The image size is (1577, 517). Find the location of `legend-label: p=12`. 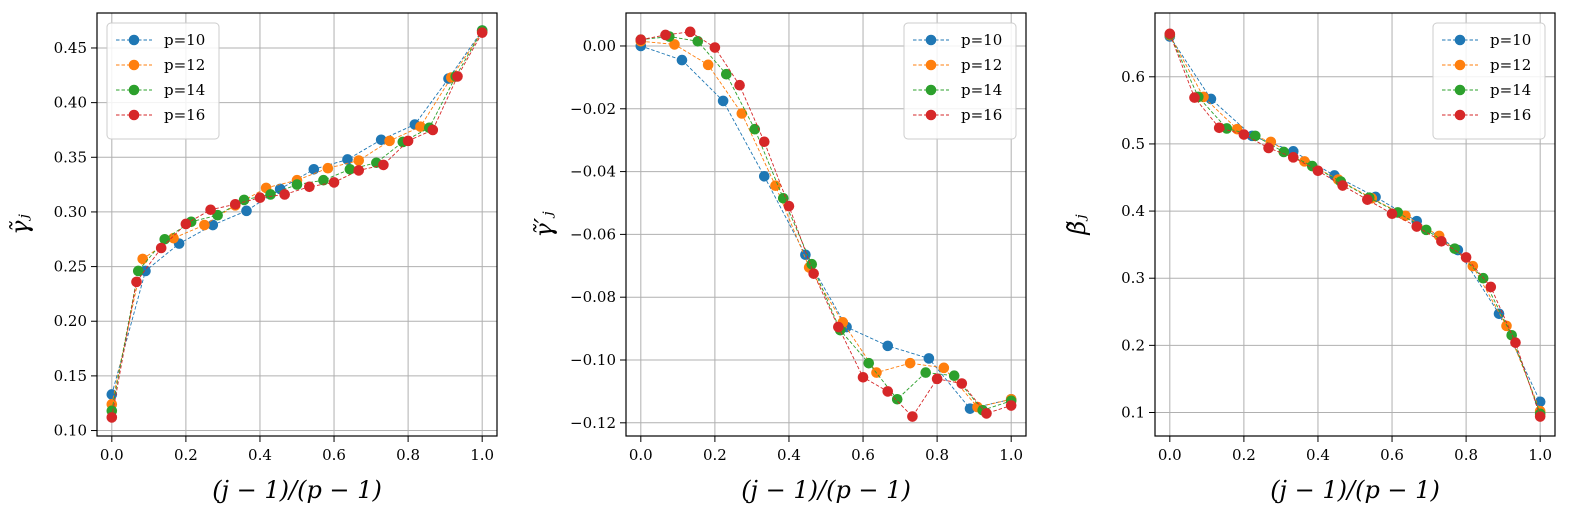

legend-label: p=12 is located at coordinates (981, 65).